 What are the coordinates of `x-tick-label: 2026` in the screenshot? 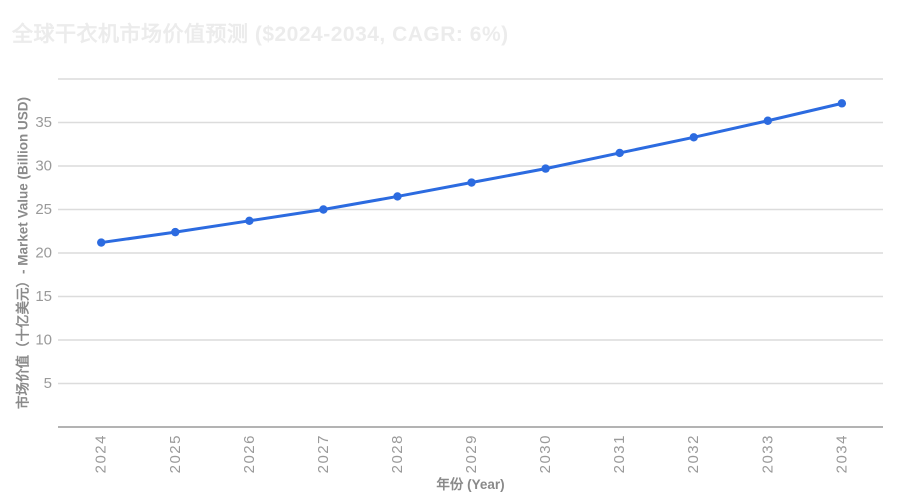 It's located at (249, 453).